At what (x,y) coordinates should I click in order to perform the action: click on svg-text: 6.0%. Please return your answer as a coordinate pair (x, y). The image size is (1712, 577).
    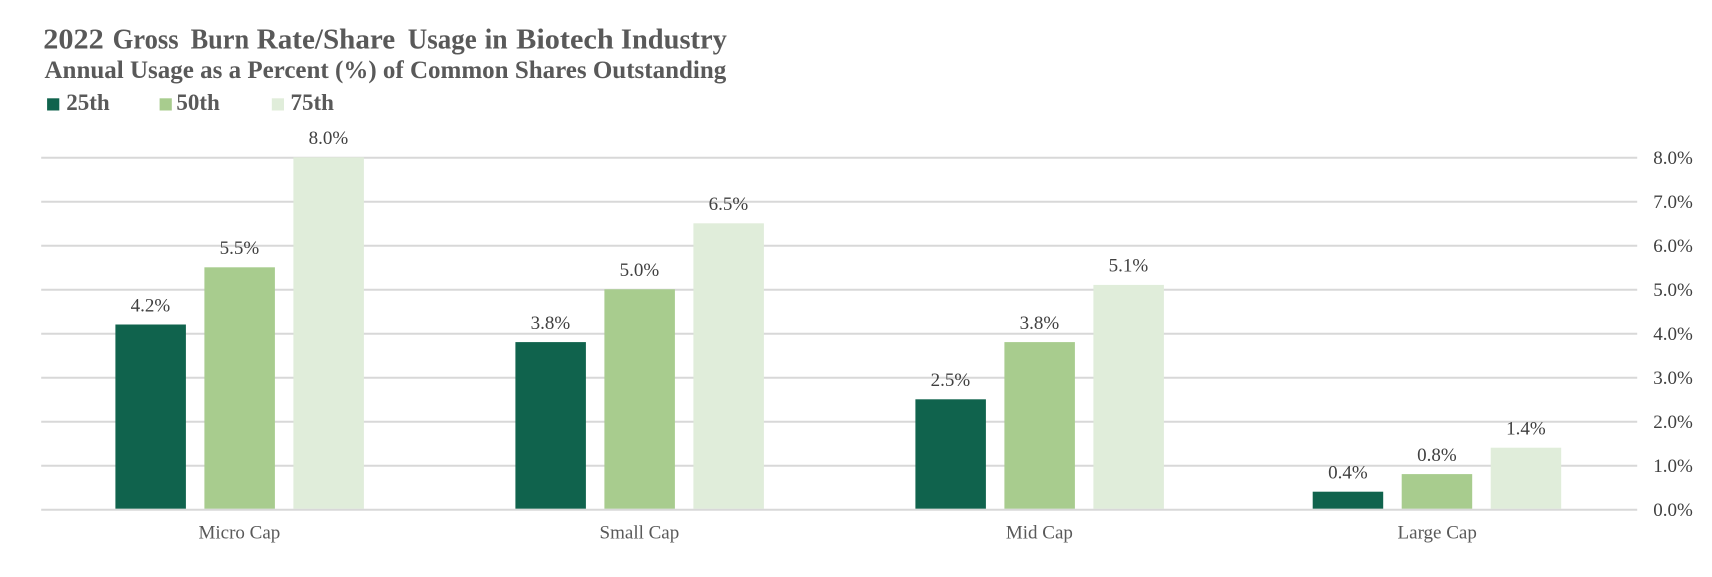
    Looking at the image, I should click on (1673, 246).